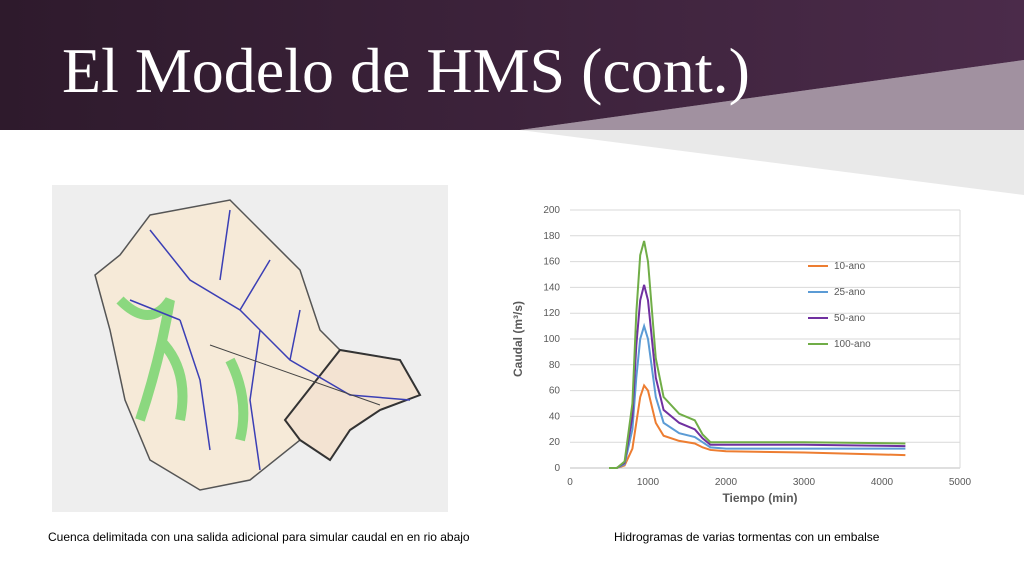 The width and height of the screenshot is (1024, 576). I want to click on x-axis-label: Tiempo (min), so click(759, 498).